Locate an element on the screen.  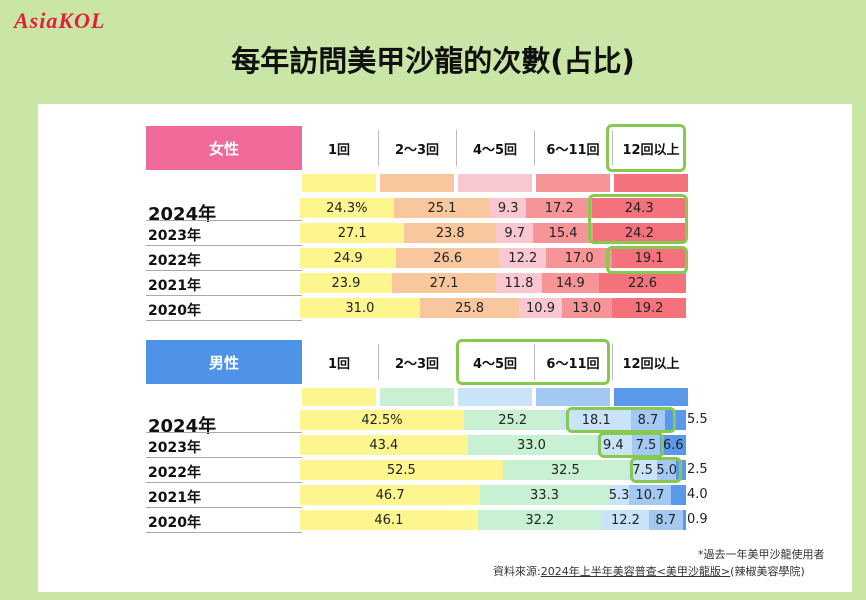
source-suffix: (辣椒美容學院) is located at coordinates (767, 571).